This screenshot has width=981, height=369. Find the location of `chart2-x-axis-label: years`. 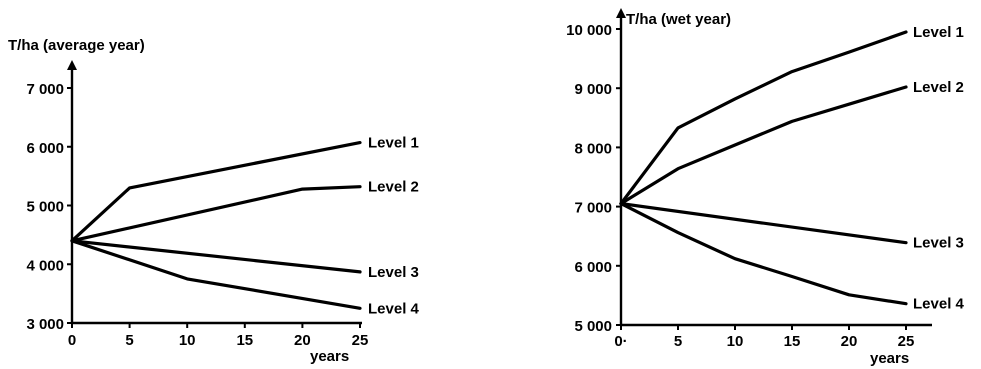

chart2-x-axis-label: years is located at coordinates (889, 358).